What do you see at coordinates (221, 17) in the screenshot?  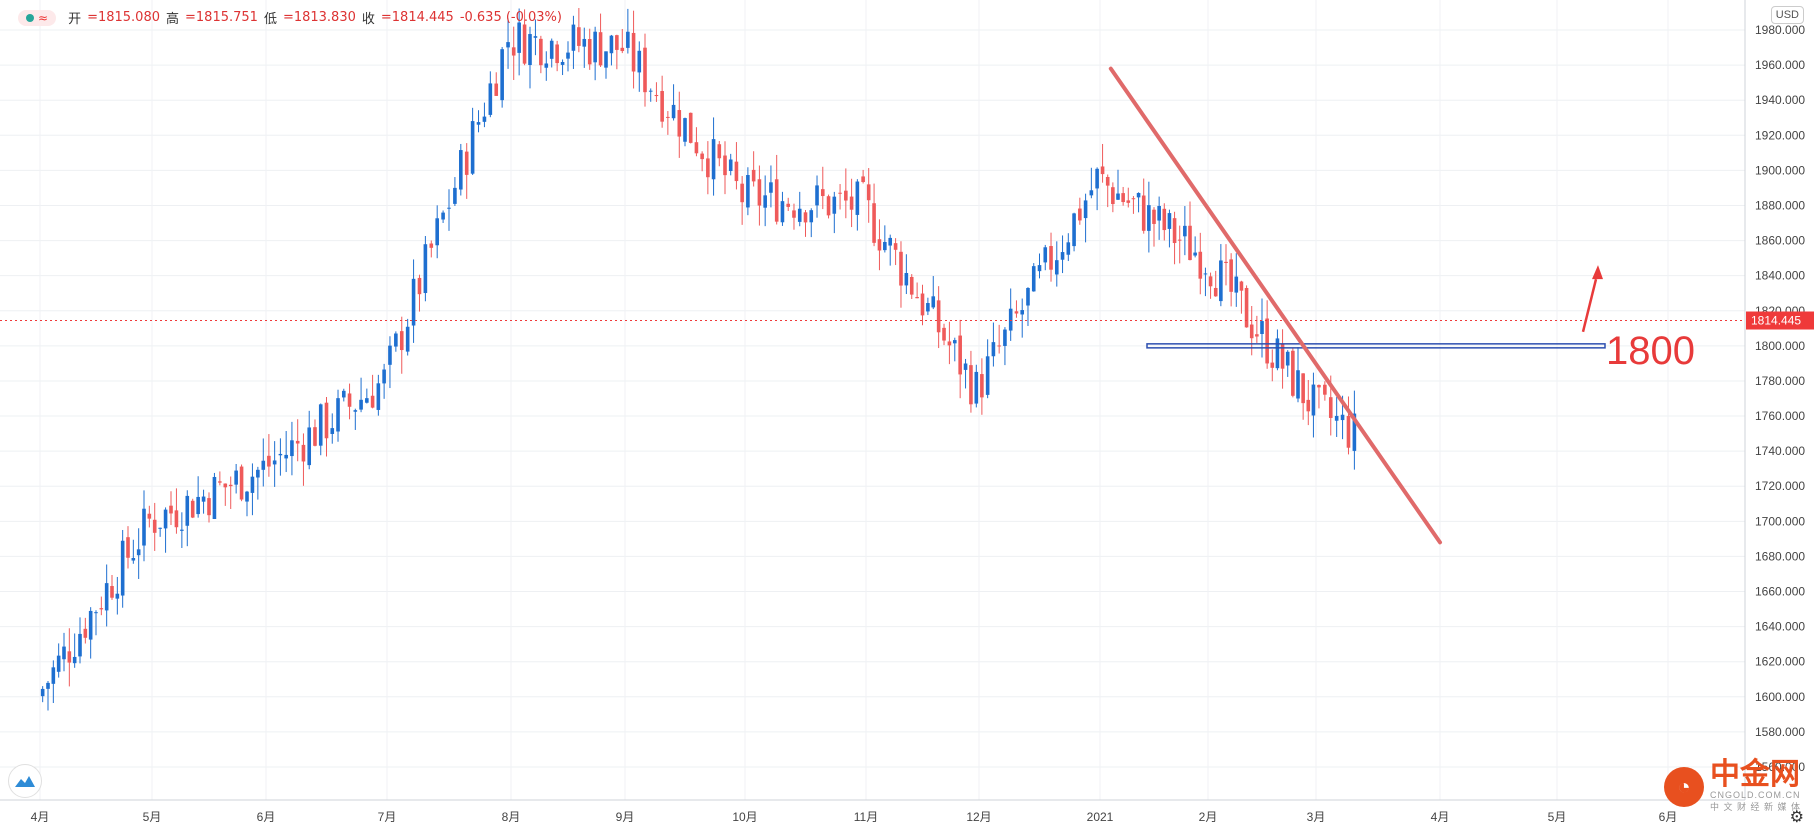 I see `high-value: =1815.751` at bounding box center [221, 17].